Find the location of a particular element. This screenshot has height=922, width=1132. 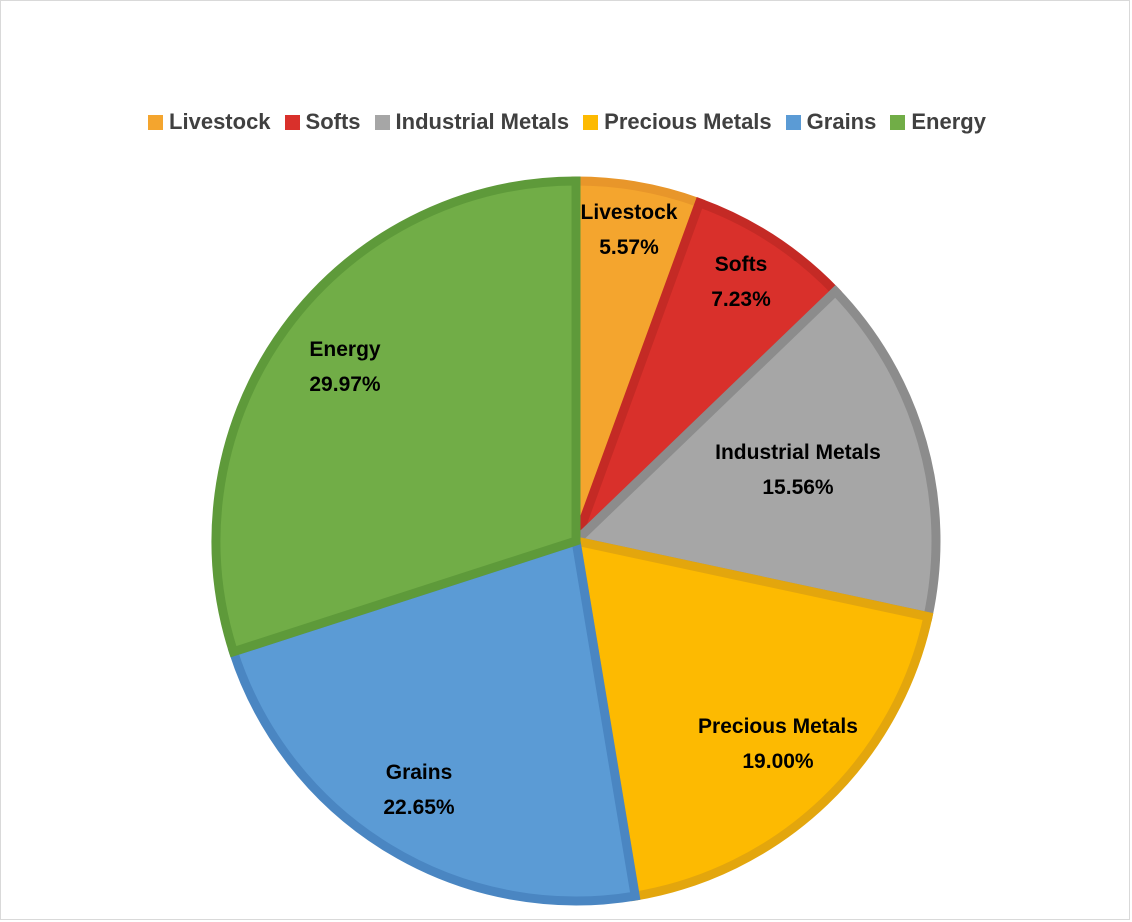

slice-label-value-livestock: 5.57% is located at coordinates (629, 247).